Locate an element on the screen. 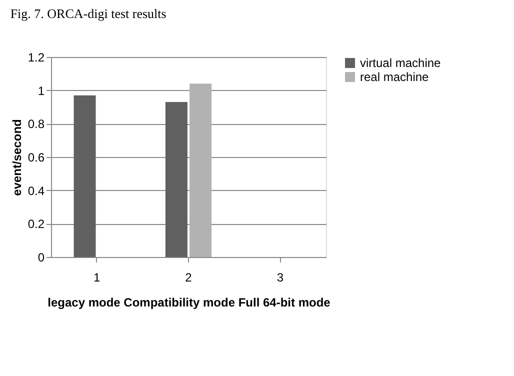  y-axis-title: event/second is located at coordinates (17, 157).